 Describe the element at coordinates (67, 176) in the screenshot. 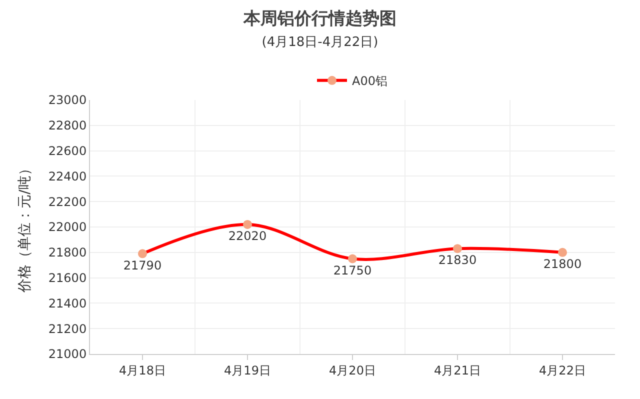

I see `y-tick-label: 22400` at that location.